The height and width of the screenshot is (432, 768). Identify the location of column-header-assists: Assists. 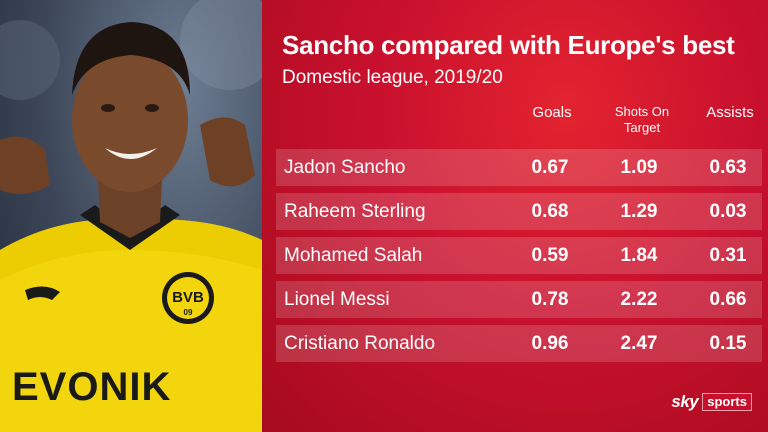
(730, 112).